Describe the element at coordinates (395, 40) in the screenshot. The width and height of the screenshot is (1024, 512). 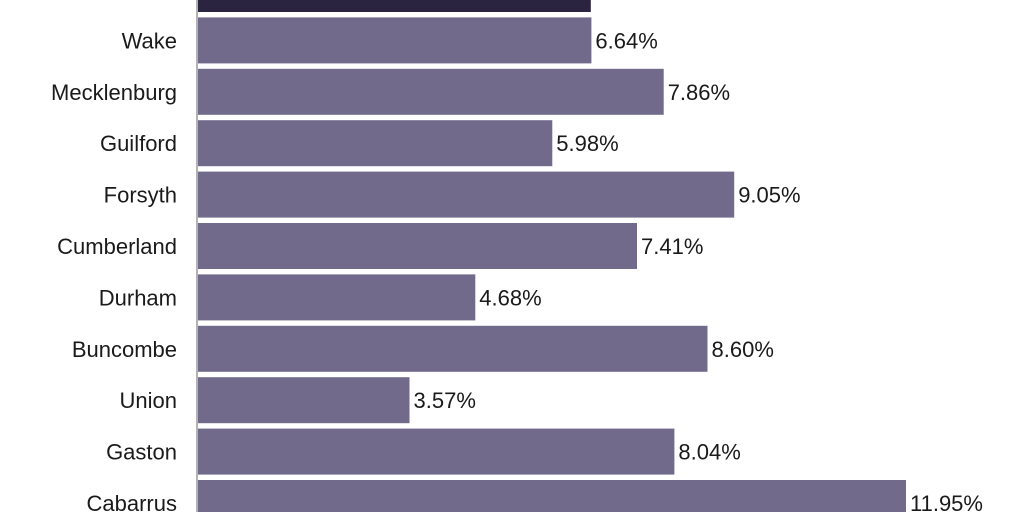
I see `bar-wake` at that location.